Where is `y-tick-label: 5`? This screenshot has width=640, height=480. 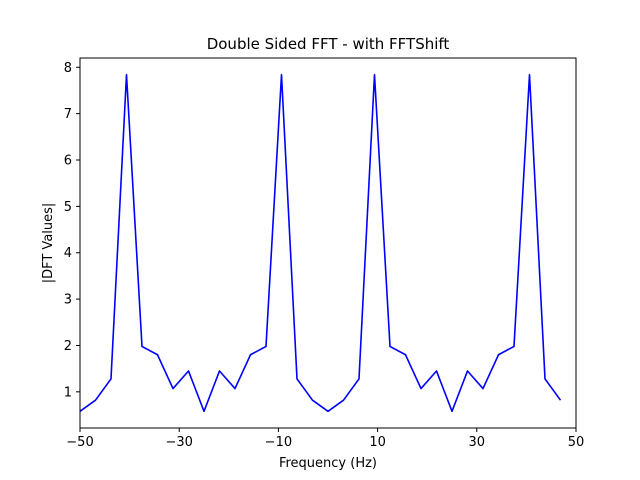
y-tick-label: 5 is located at coordinates (68, 207).